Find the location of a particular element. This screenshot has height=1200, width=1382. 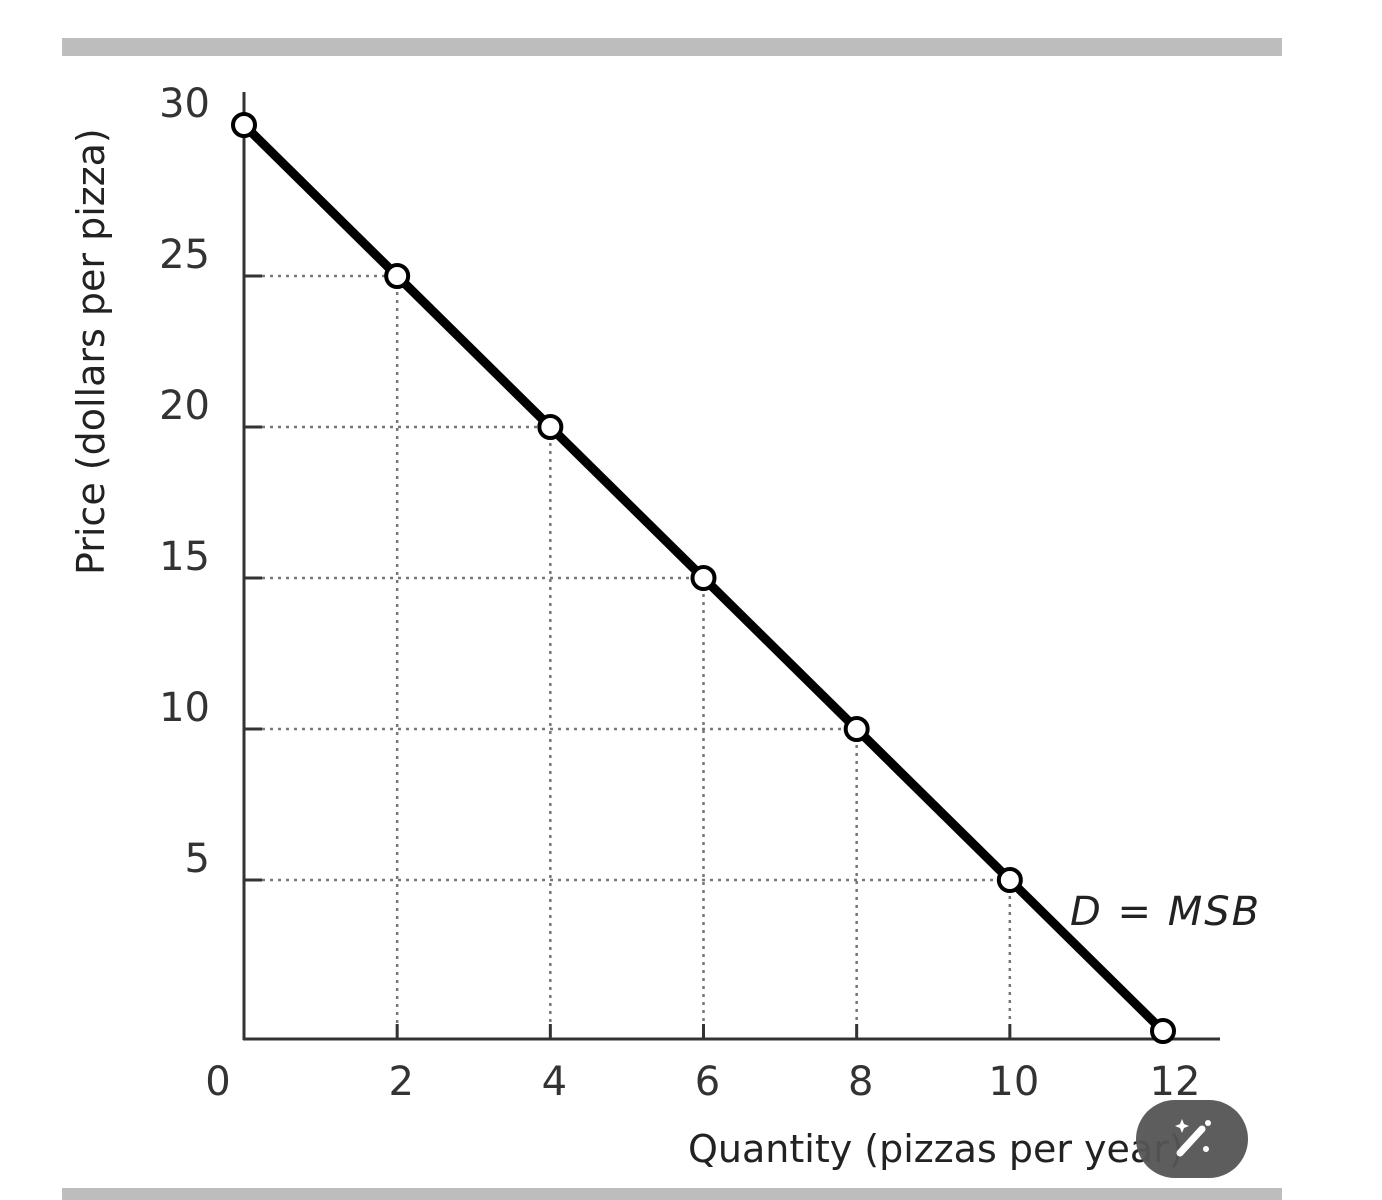

x-tick-label: 2 is located at coordinates (400, 1082).